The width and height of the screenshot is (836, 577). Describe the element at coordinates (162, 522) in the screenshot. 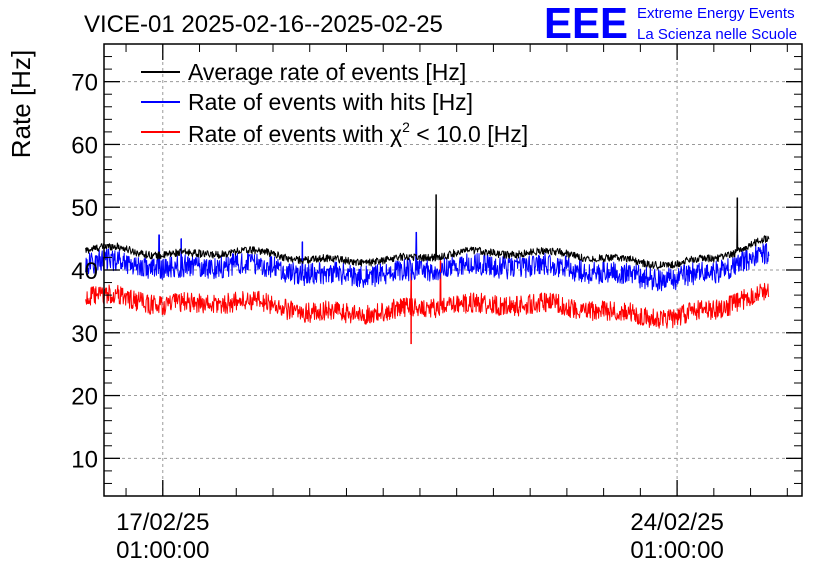

I see `x-tick-label-date: 17/02/25` at that location.